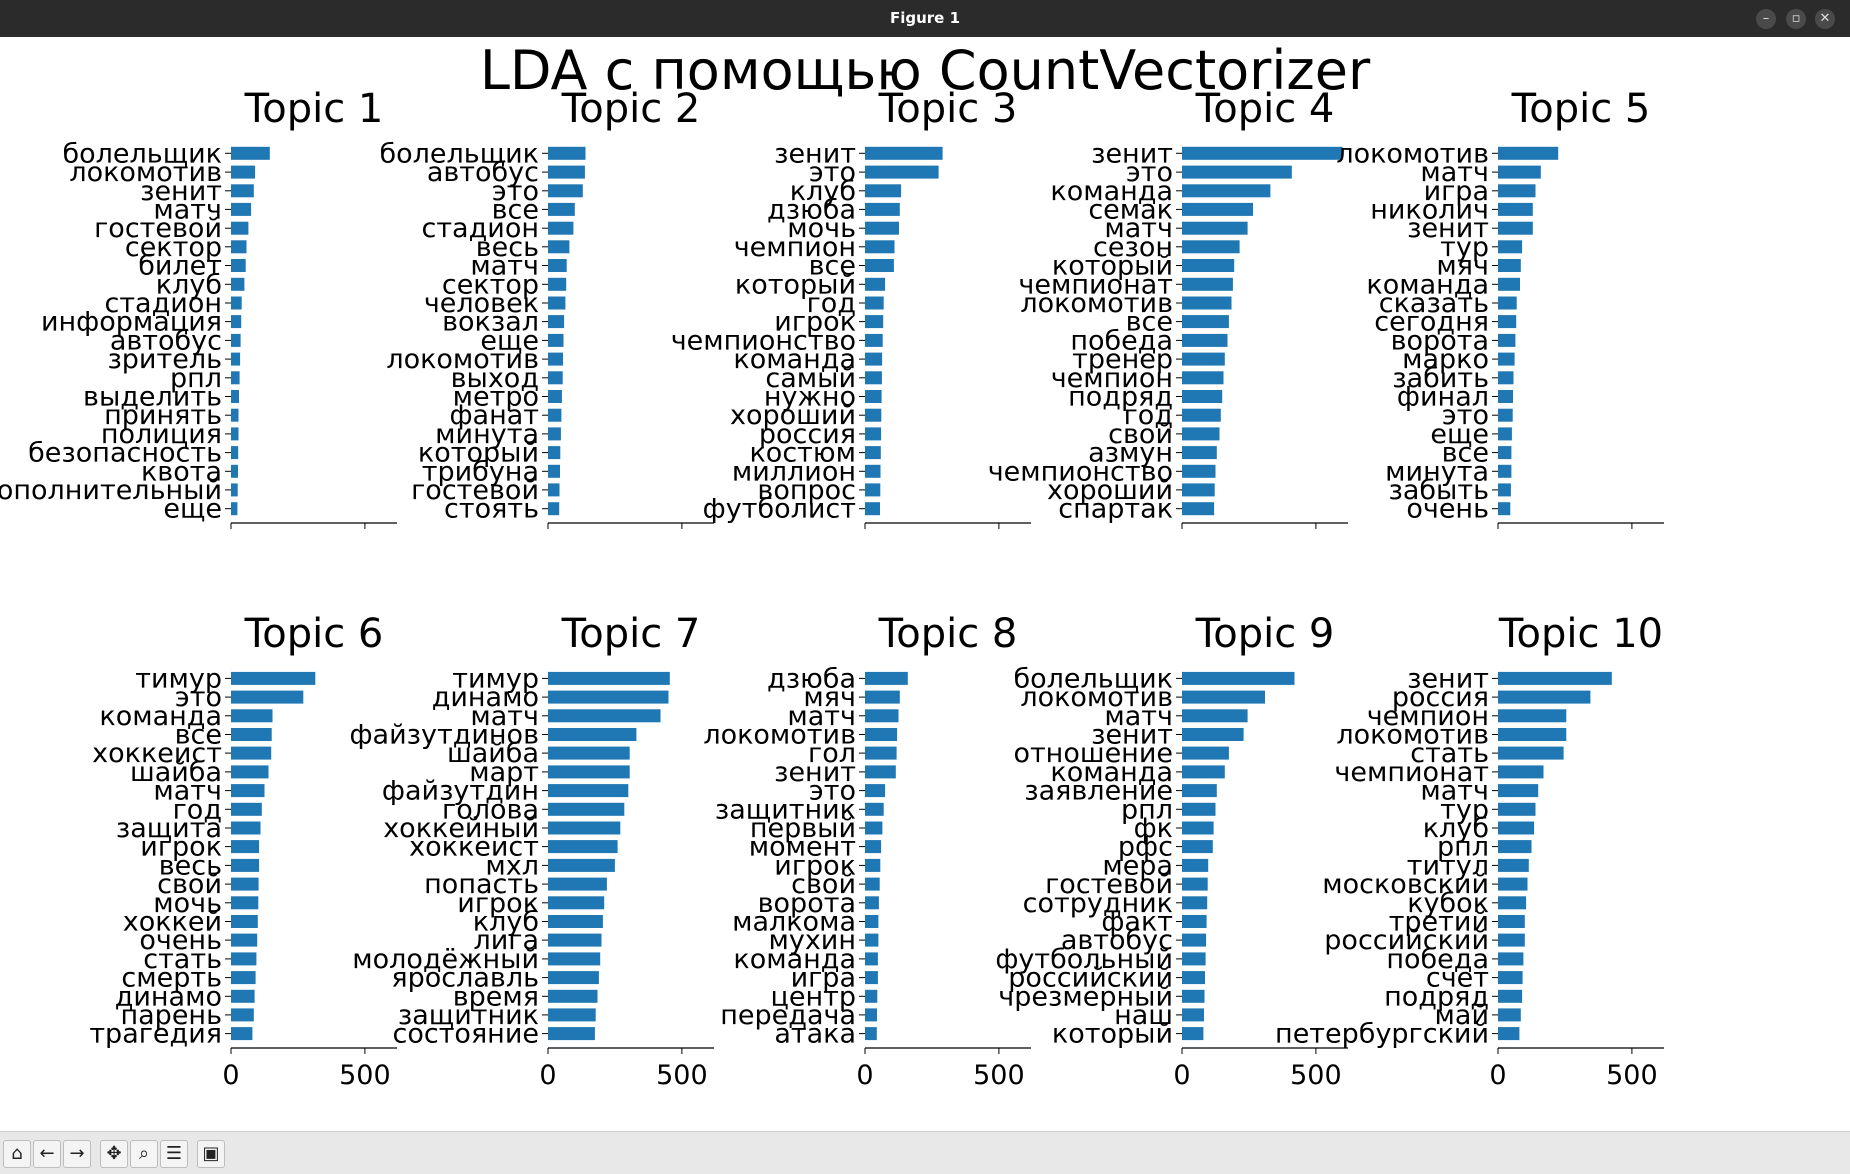 This screenshot has height=1174, width=1850. What do you see at coordinates (480, 471) in the screenshot?
I see `y-tick-label: трибуна` at bounding box center [480, 471].